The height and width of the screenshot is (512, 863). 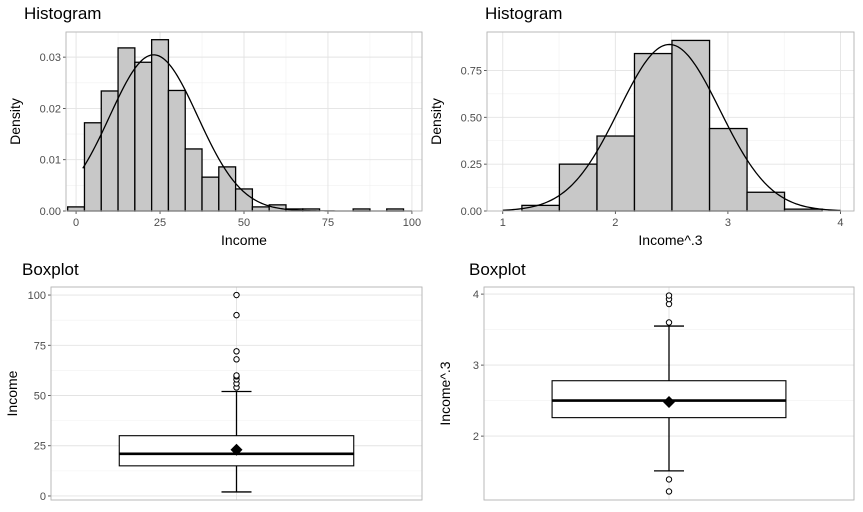 What do you see at coordinates (50, 58) in the screenshot?
I see `y-tick-label: 0.03` at bounding box center [50, 58].